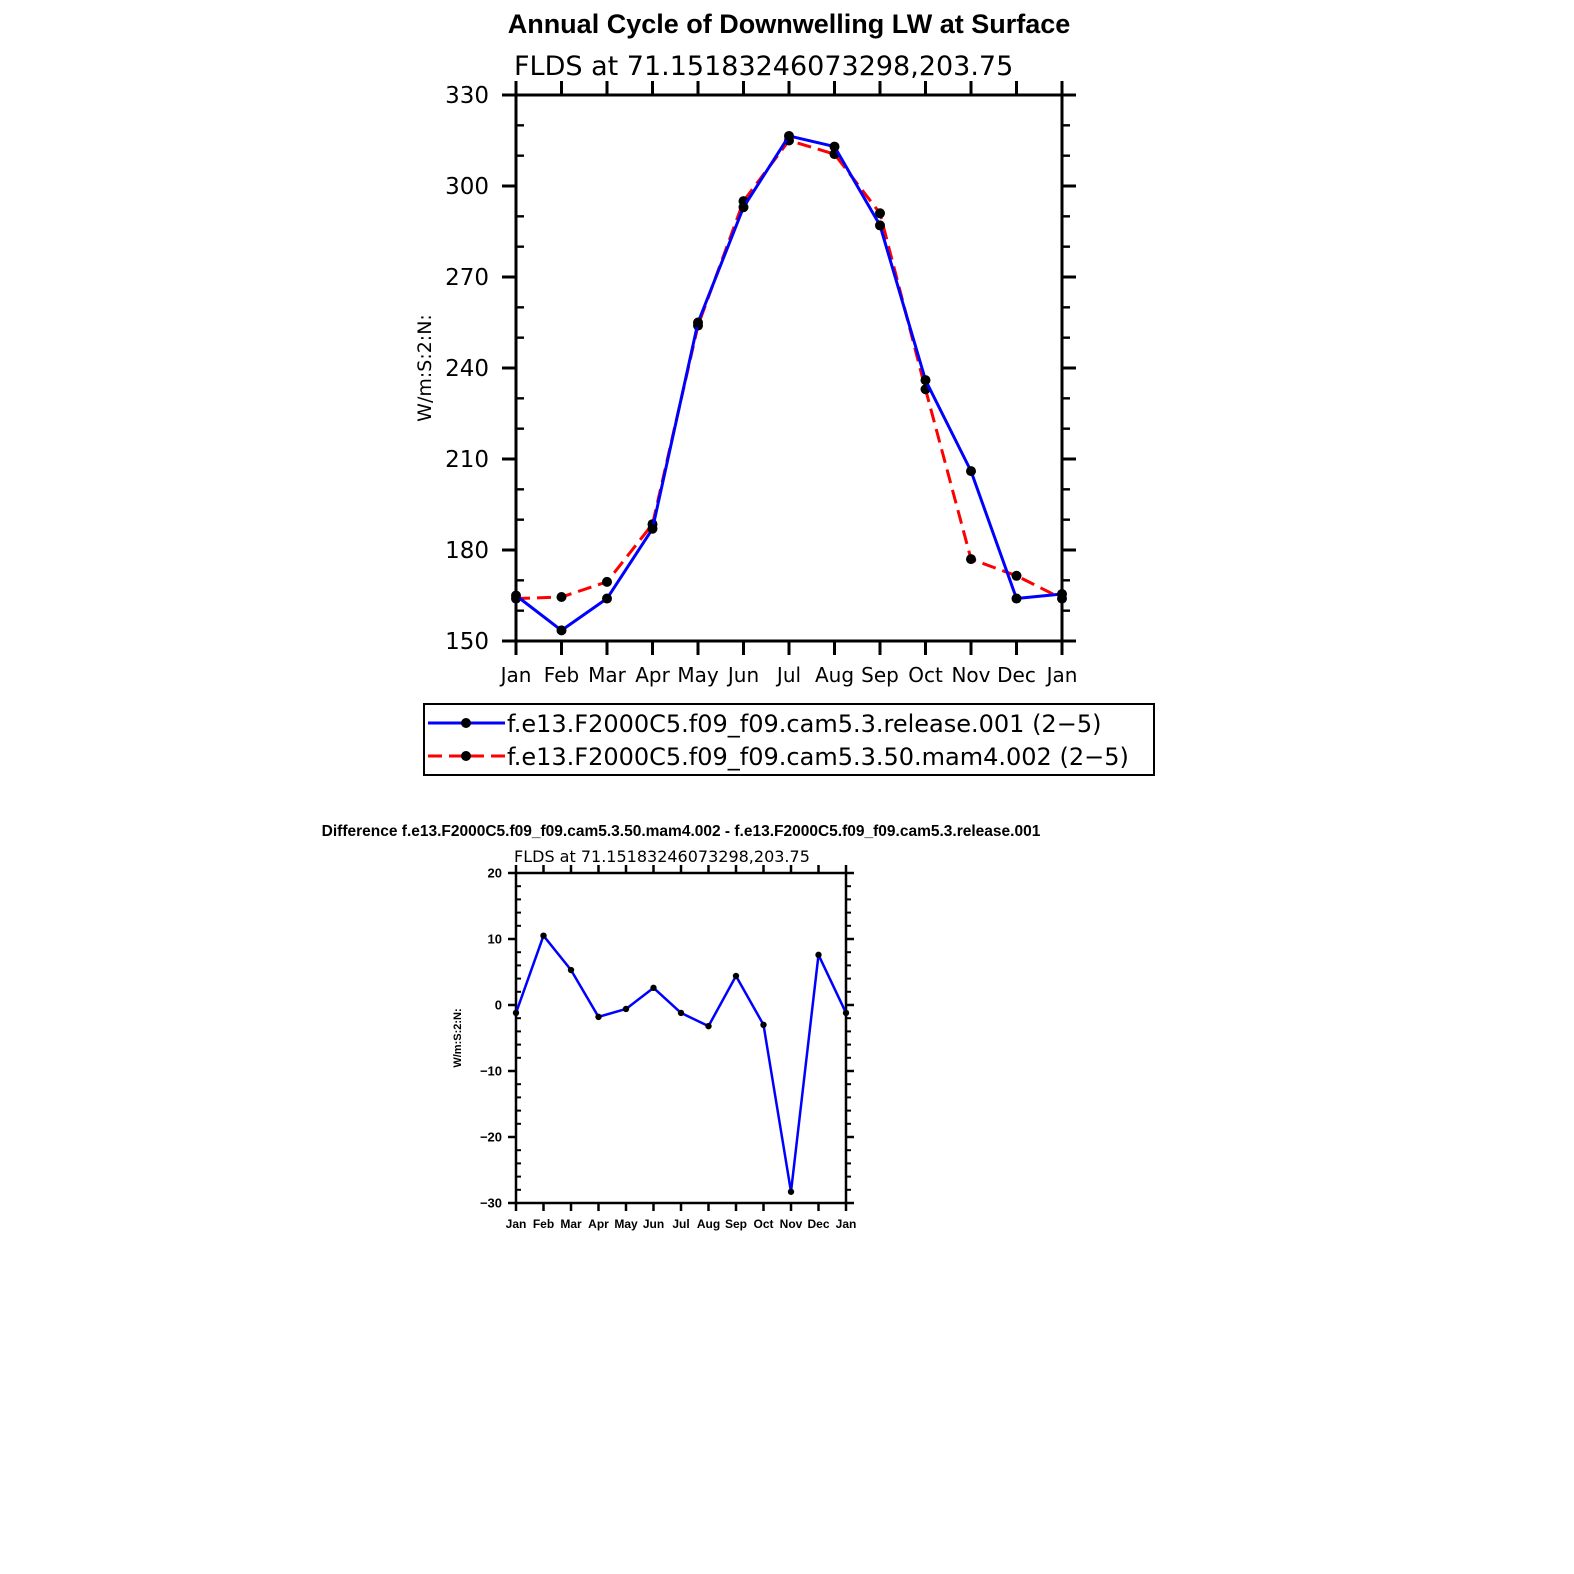 The height and width of the screenshot is (1574, 1574). I want to click on y-tick-label: 10, so click(495, 939).